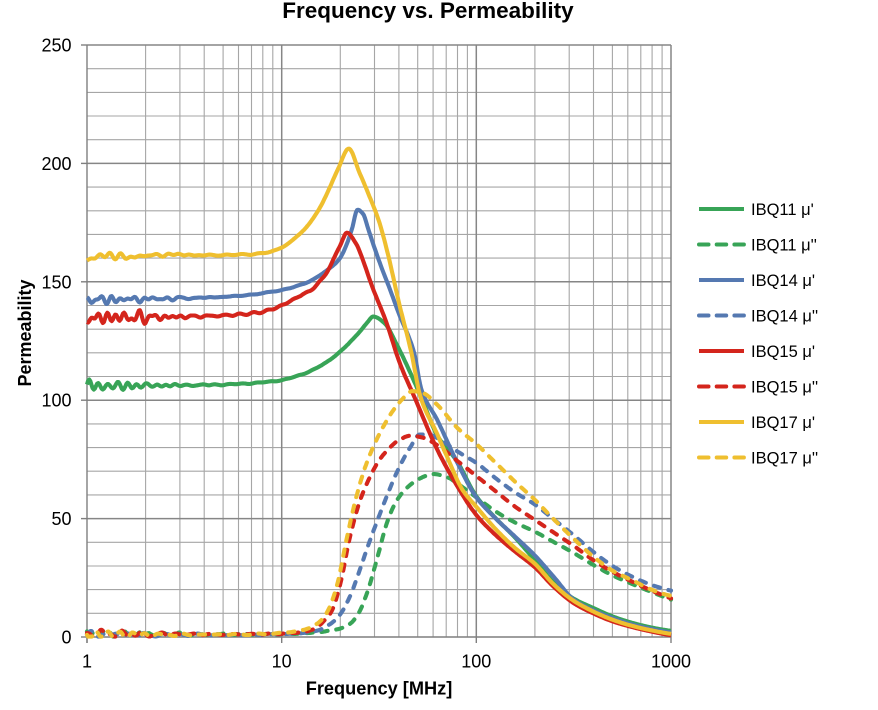  I want to click on svg-text: IBQ11 μ'', so click(784, 246).